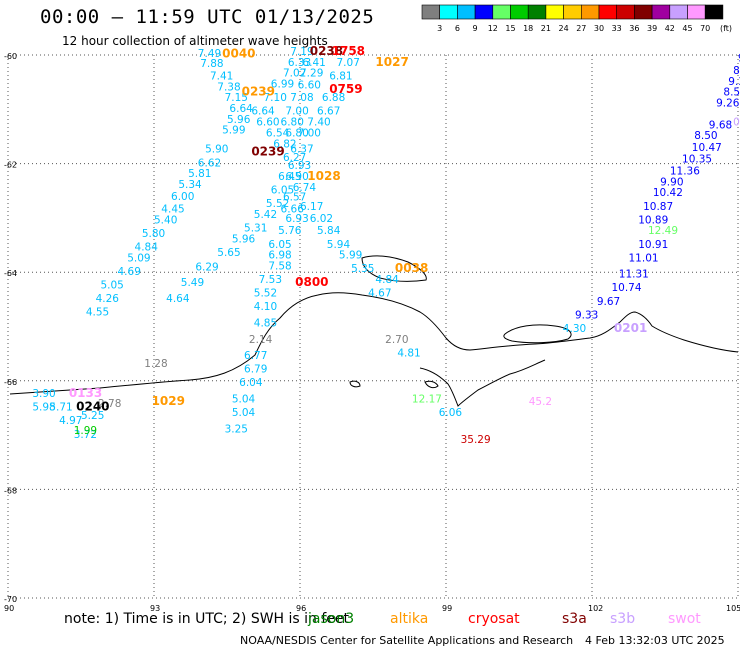 This screenshot has height=650, width=740. I want to click on wave-height-value: 6.88, so click(333, 98).